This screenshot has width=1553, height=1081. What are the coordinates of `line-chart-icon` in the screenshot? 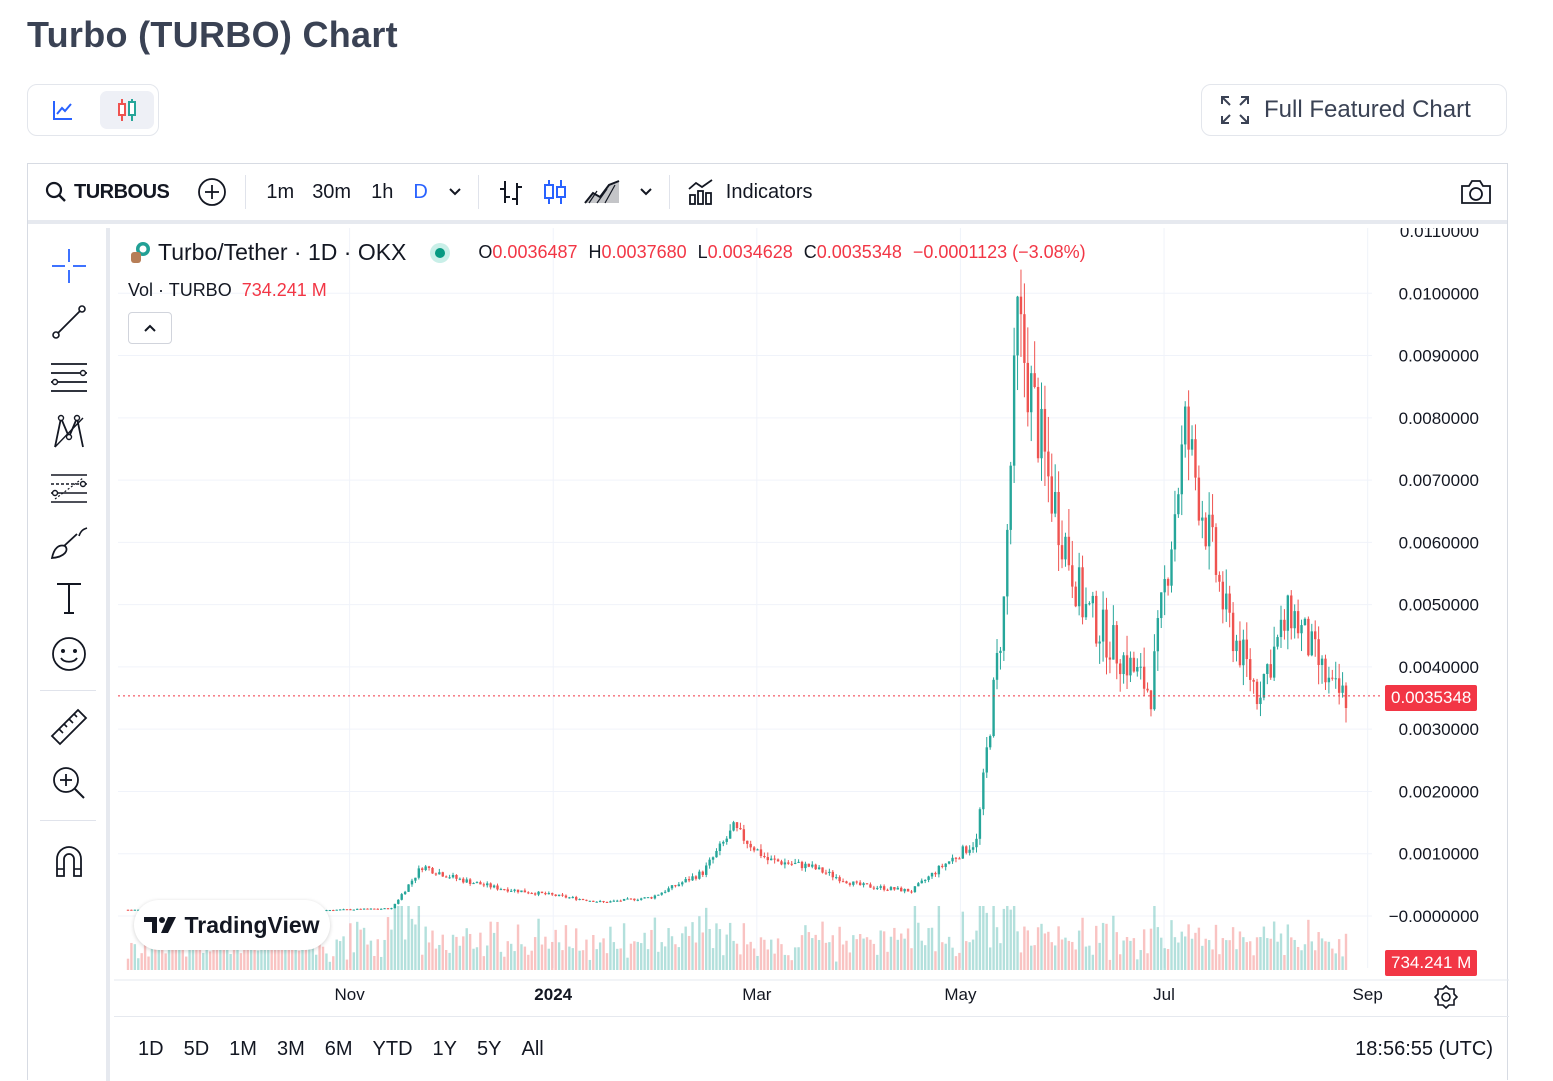 It's located at (62, 110).